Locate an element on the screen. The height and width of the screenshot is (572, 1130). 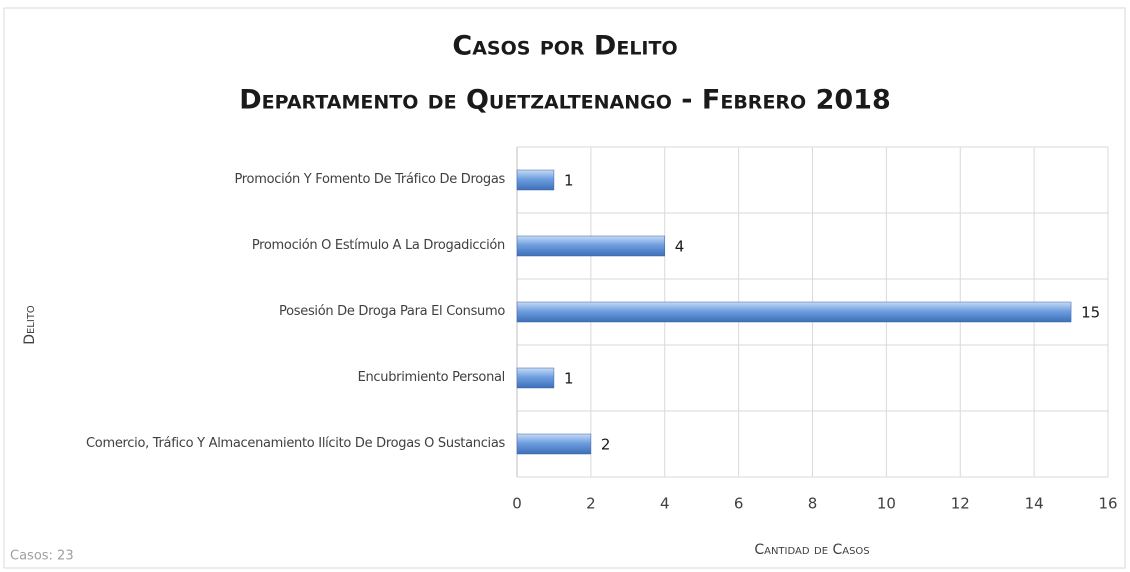
x-tick-label: 8 is located at coordinates (813, 504).